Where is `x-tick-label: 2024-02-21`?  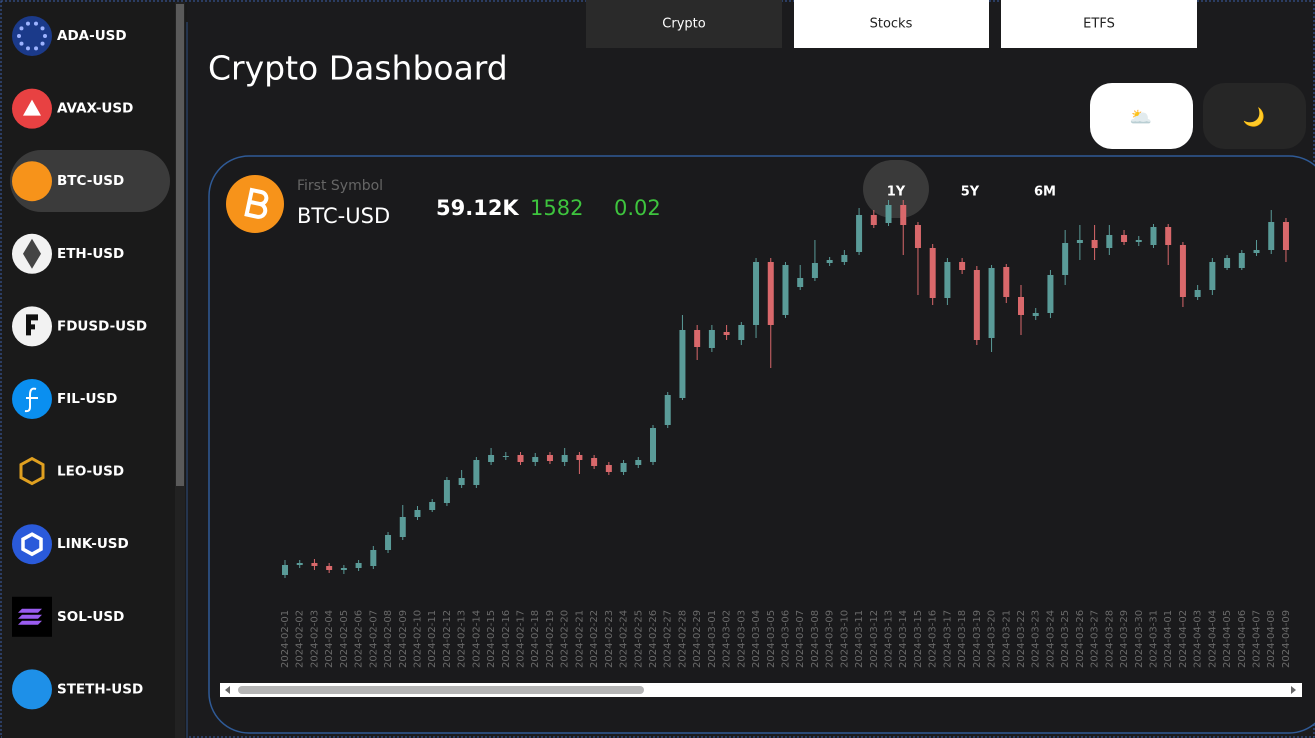 x-tick-label: 2024-02-21 is located at coordinates (579, 639).